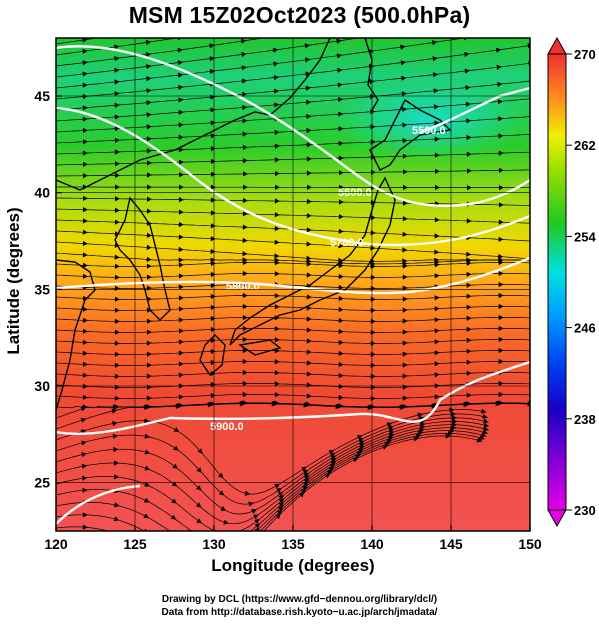 The width and height of the screenshot is (599, 625). I want to click on x-tick-label: 120, so click(56, 544).